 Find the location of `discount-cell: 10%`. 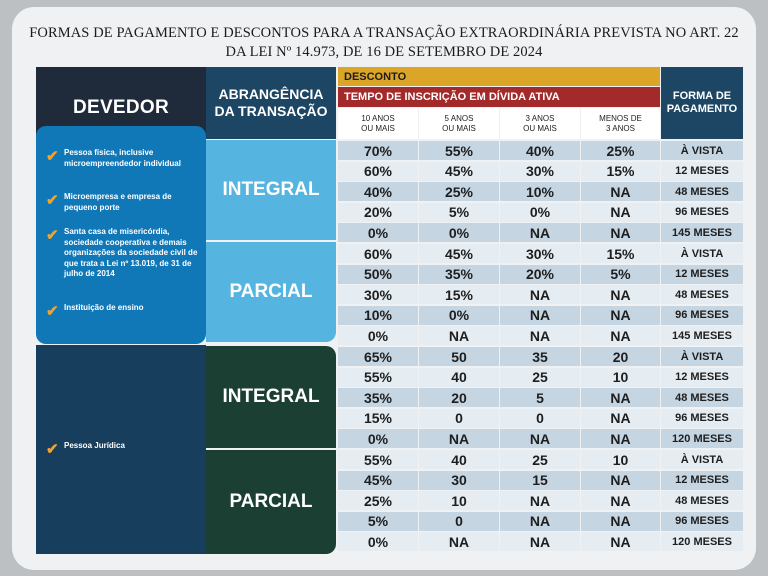

discount-cell: 10% is located at coordinates (540, 192).